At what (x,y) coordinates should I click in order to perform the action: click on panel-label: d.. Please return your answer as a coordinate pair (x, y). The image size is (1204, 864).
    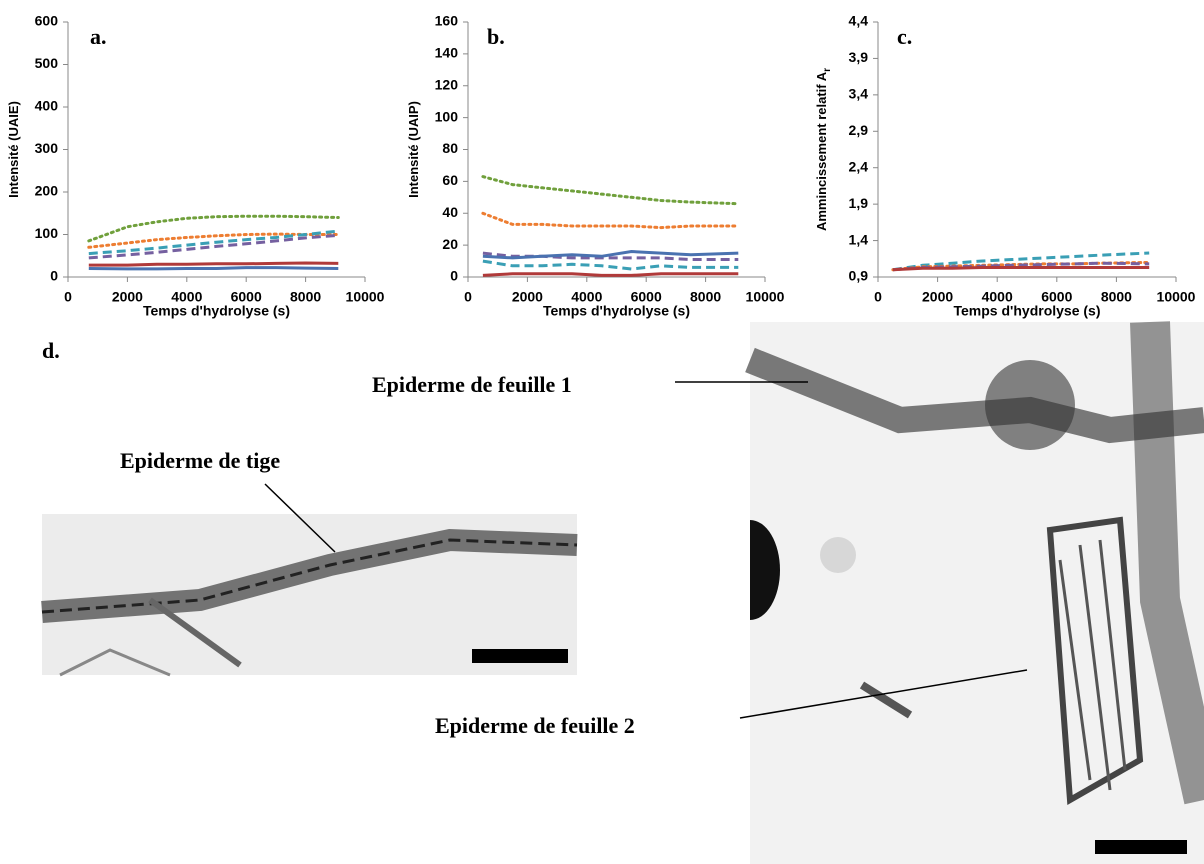
    Looking at the image, I should click on (51, 350).